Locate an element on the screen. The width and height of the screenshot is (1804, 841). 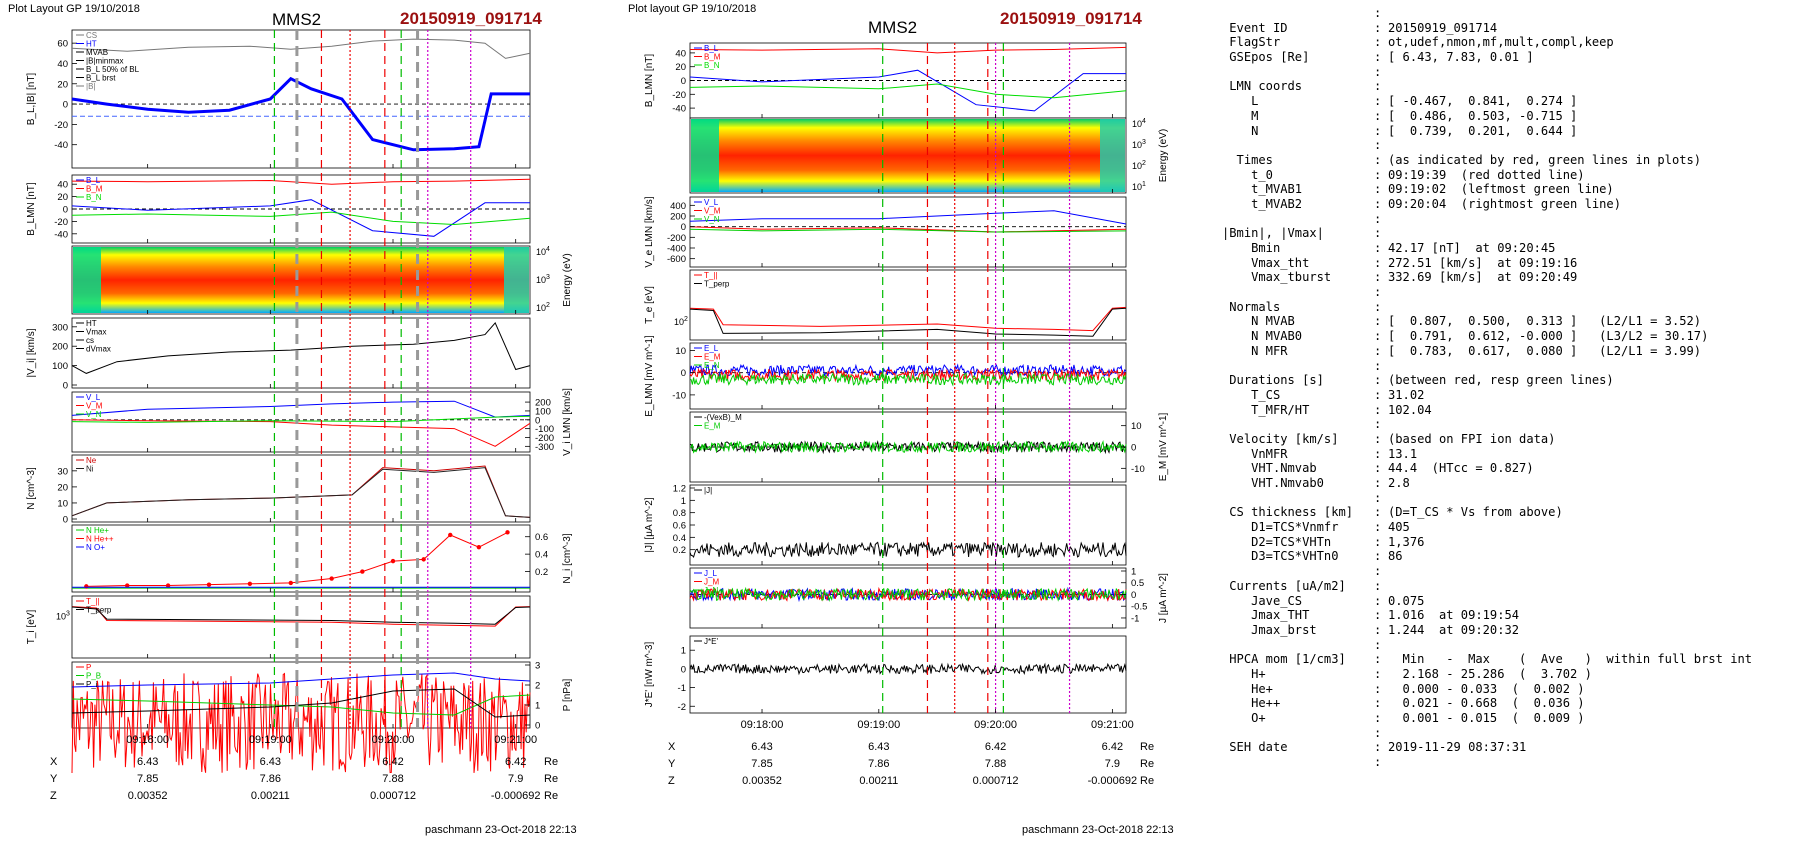
summary-key: Times is located at coordinates (1247, 159).